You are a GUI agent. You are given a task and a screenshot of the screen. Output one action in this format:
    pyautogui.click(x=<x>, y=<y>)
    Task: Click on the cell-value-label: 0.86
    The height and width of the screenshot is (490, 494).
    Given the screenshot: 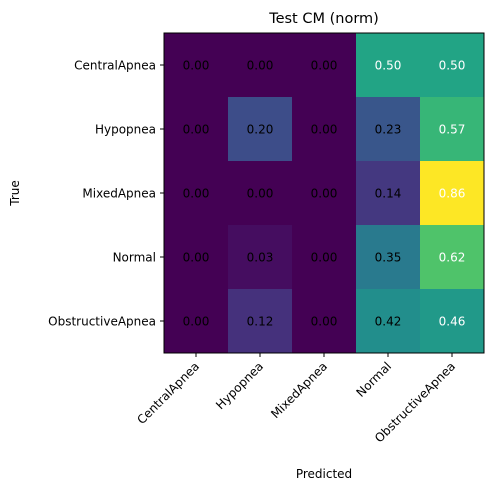 What is the action you would take?
    pyautogui.click(x=452, y=194)
    